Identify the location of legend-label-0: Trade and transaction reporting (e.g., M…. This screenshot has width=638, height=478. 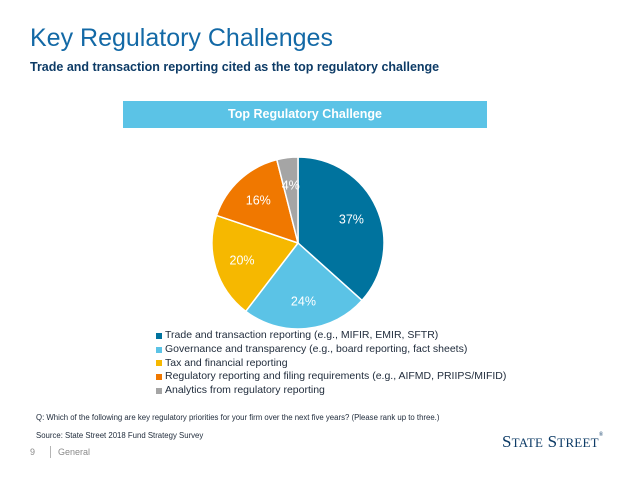
(302, 335).